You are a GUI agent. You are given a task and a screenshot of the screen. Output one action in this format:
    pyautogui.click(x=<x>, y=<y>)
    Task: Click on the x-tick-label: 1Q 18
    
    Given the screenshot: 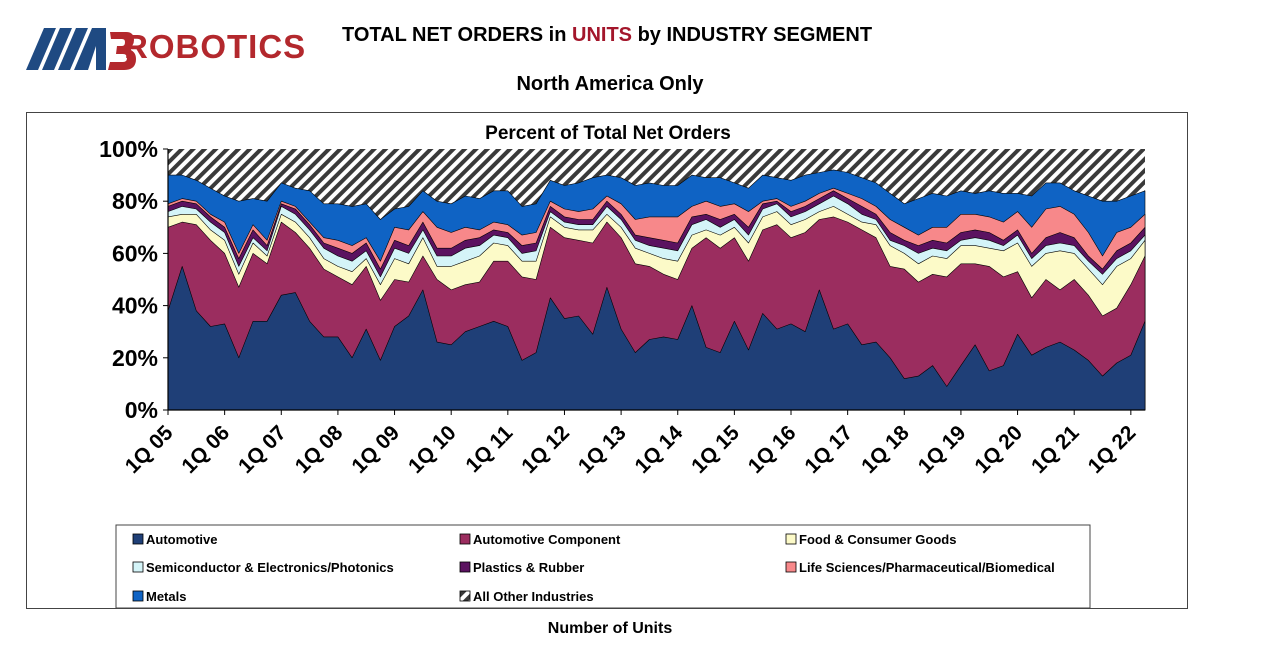 What is the action you would take?
    pyautogui.click(x=885, y=449)
    